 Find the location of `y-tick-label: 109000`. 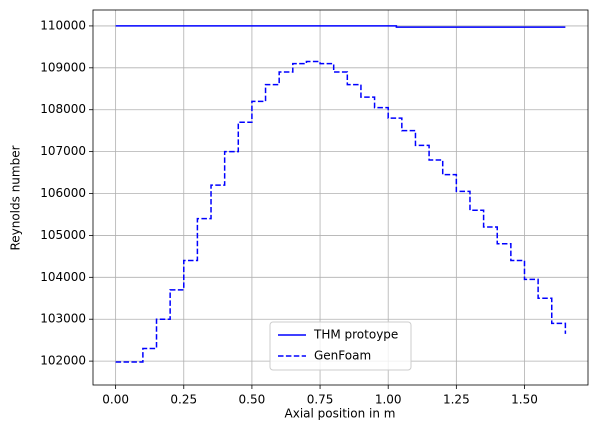

y-tick-label: 109000 is located at coordinates (63, 67).